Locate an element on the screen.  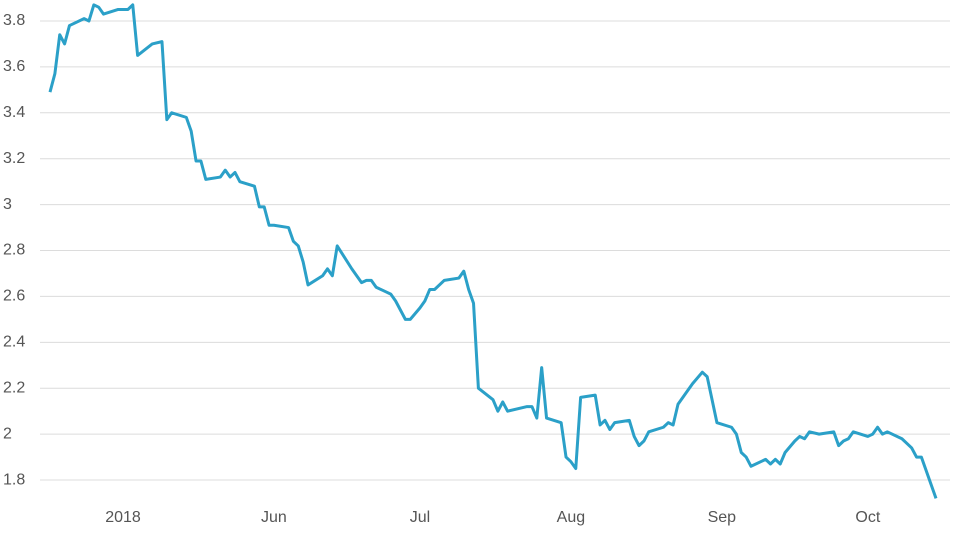
y-tick-label: 2 is located at coordinates (7, 433).